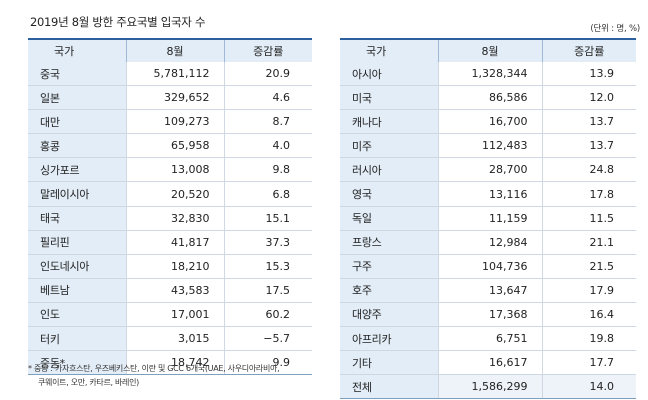  Describe the element at coordinates (174, 266) in the screenshot. I see `value-cell: 18,210` at that location.